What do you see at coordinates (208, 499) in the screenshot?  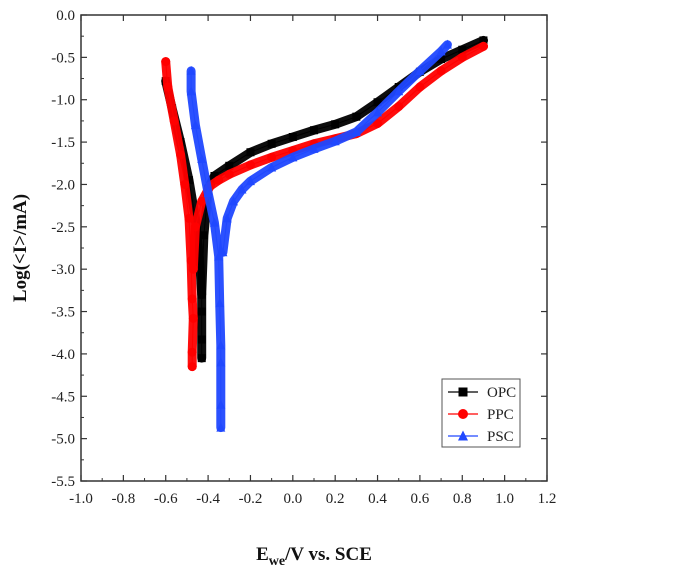 I see `x-tick-label: -0.4` at bounding box center [208, 499].